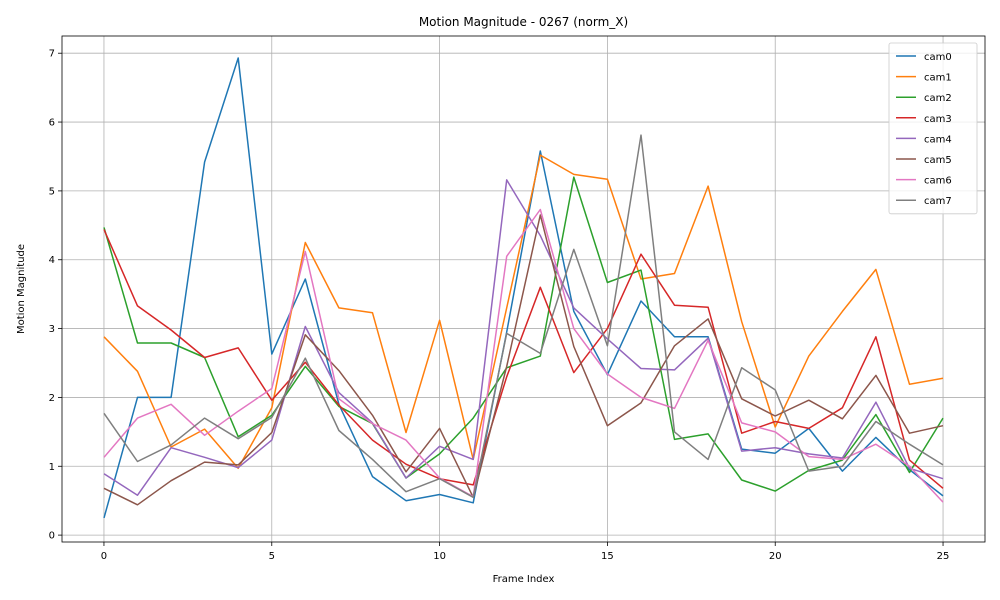 The width and height of the screenshot is (1000, 600). Describe the element at coordinates (607, 556) in the screenshot. I see `x-tick-label: 15` at that location.